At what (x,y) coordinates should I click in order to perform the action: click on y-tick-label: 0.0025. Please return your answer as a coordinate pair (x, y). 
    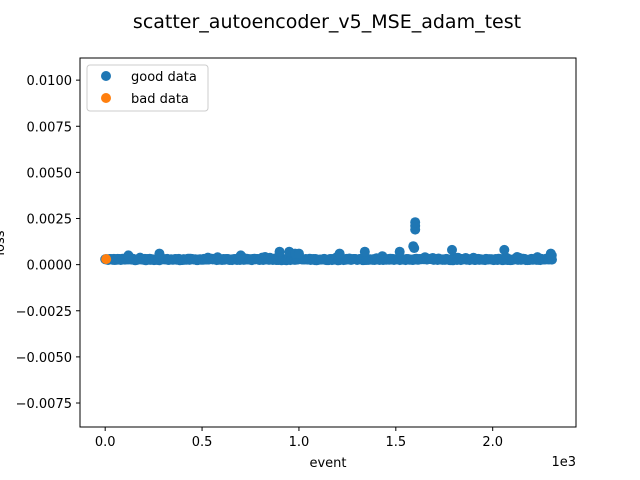
    Looking at the image, I should click on (50, 220).